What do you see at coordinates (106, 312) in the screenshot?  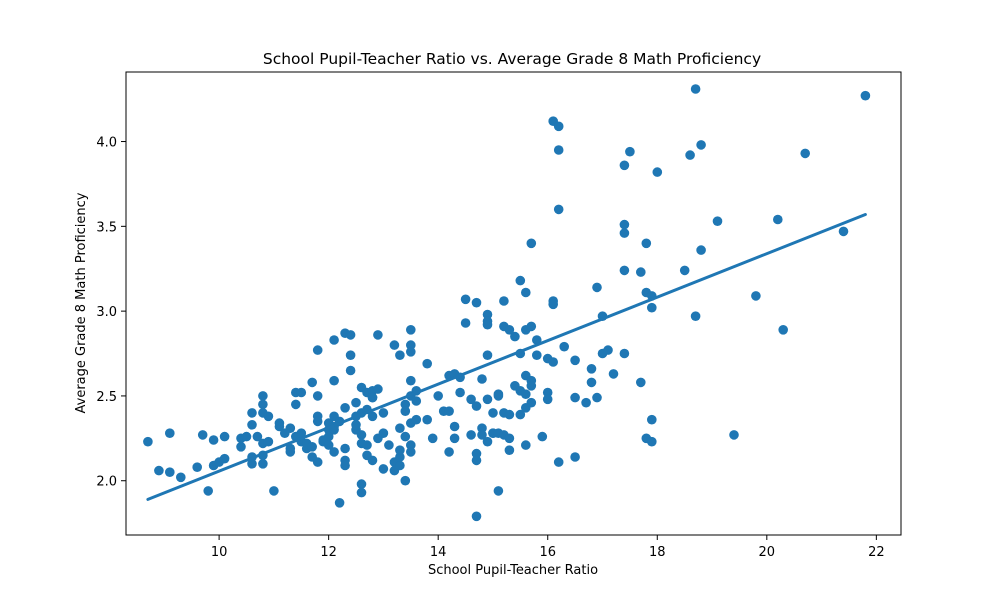 I see `y-tick-label-3.0: 3.0` at bounding box center [106, 312].